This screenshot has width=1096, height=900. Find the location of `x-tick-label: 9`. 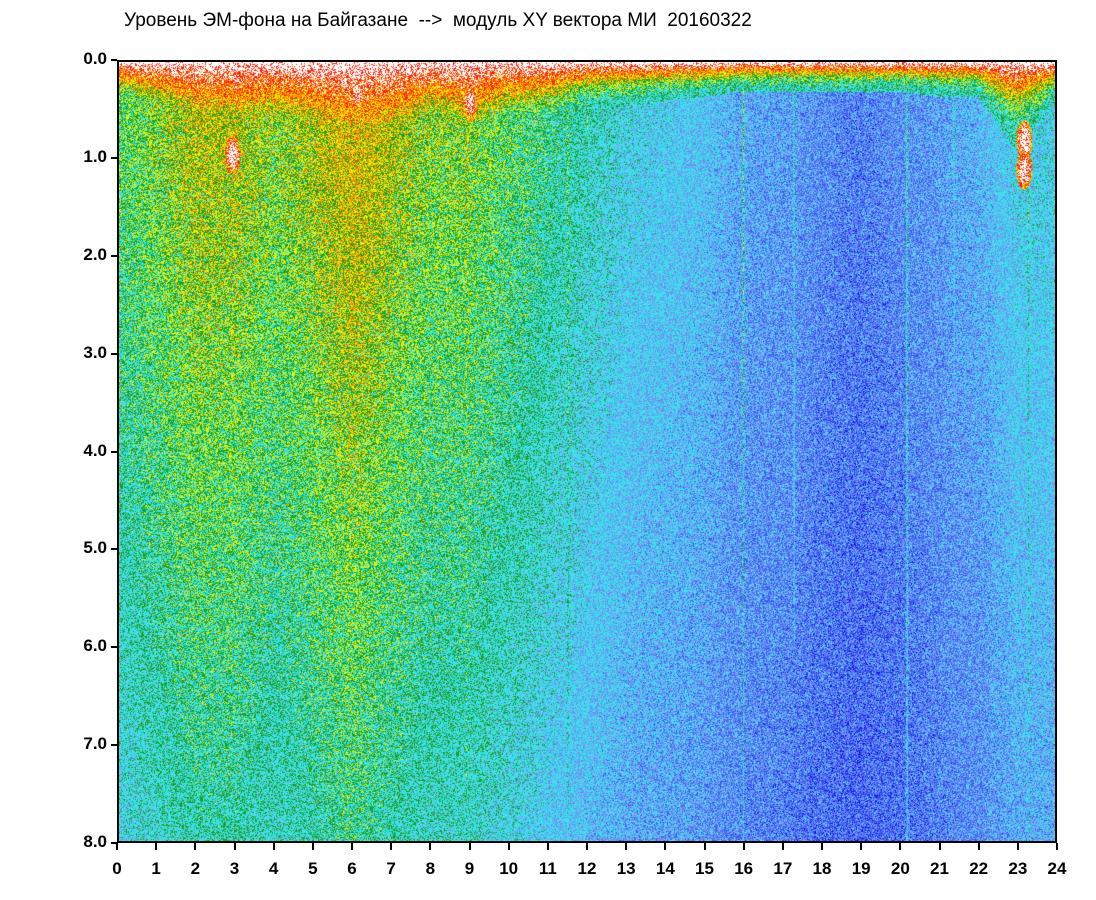

x-tick-label: 9 is located at coordinates (469, 868).